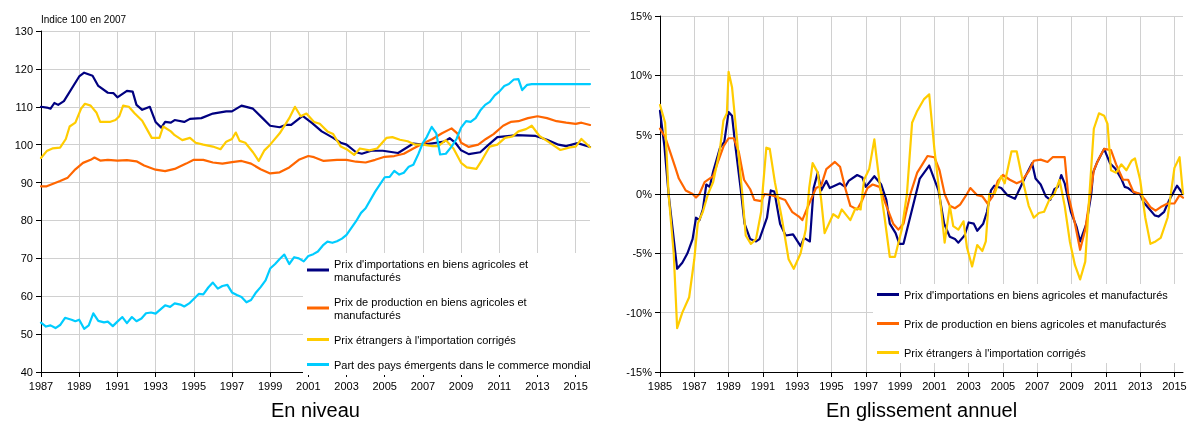  I want to click on y-tick-label: 60, so click(26, 296).